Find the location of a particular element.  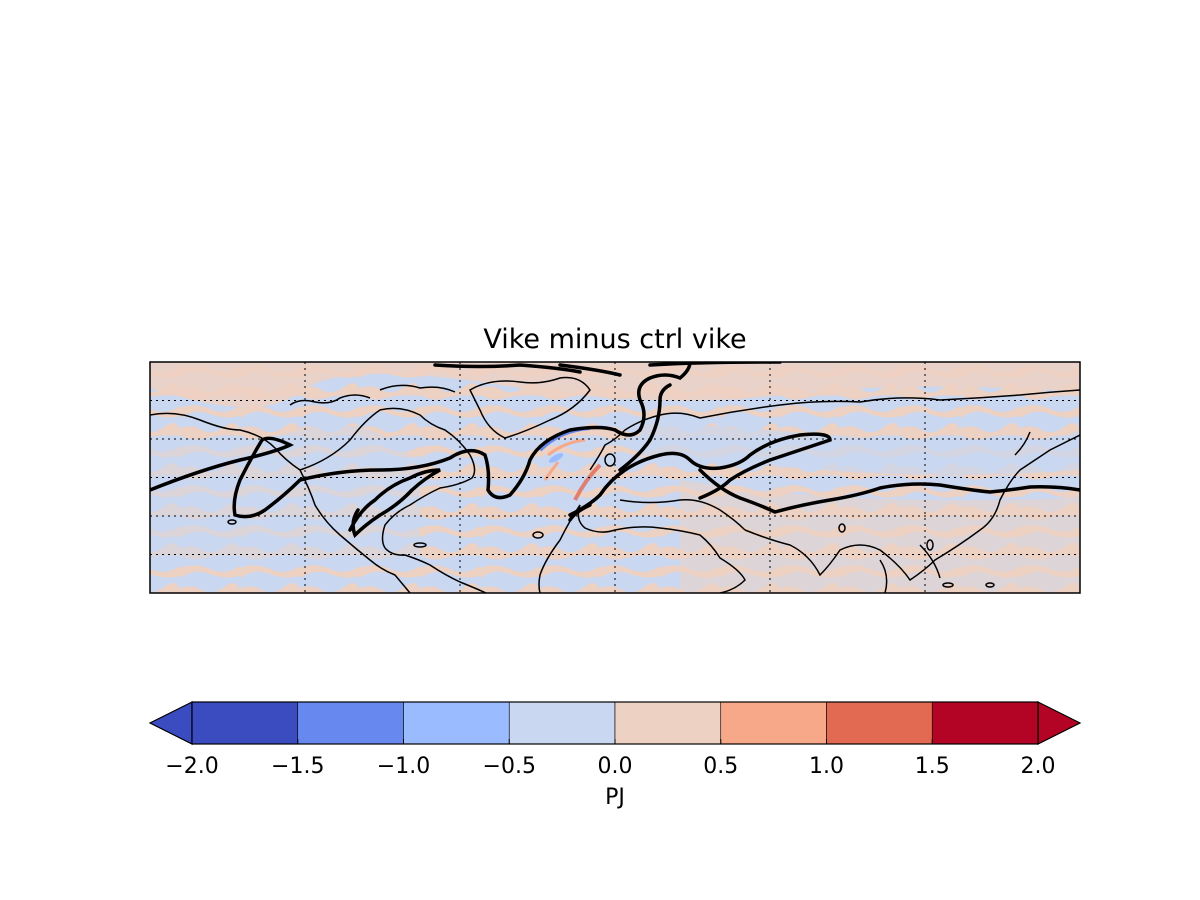

colorbar-tick-label: 0.0 is located at coordinates (615, 766).